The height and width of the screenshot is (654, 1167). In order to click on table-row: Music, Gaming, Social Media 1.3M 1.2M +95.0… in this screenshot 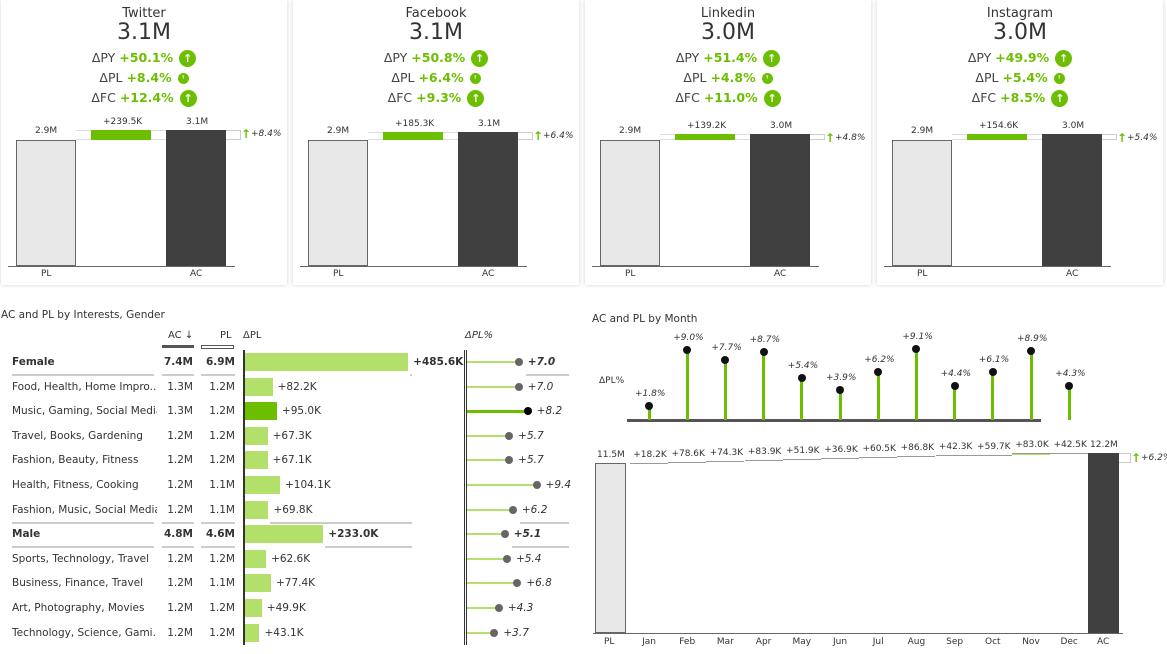, I will do `click(285, 412)`.